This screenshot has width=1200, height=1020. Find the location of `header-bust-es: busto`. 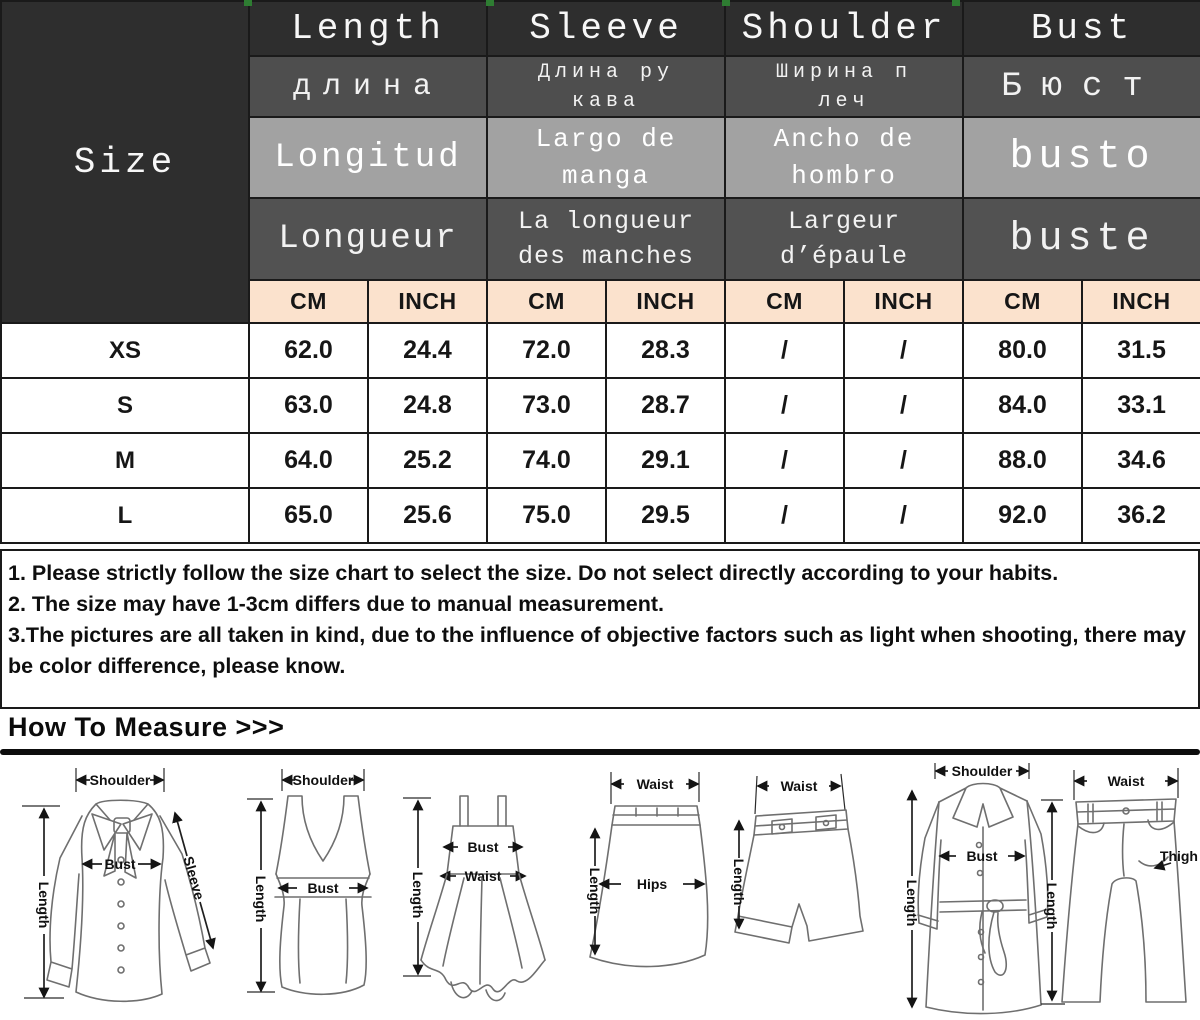

header-bust-es: busto is located at coordinates (1081, 157).